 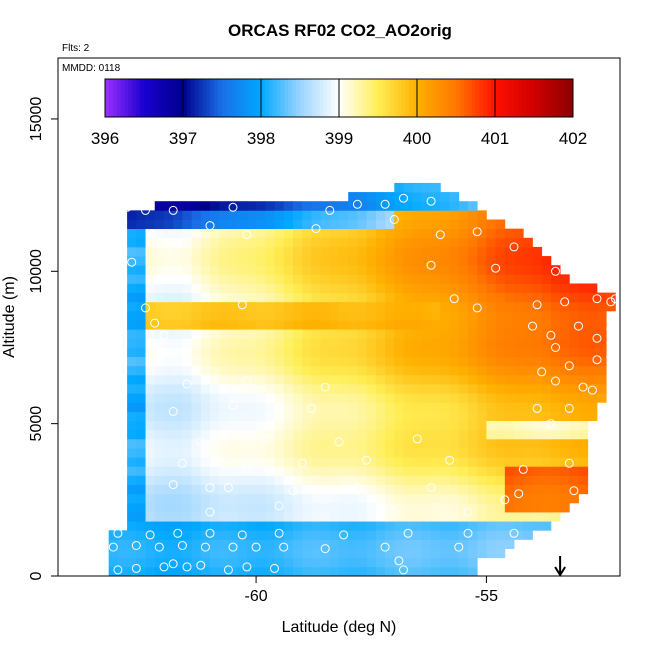 I want to click on colorbar-gradient, so click(x=339, y=98).